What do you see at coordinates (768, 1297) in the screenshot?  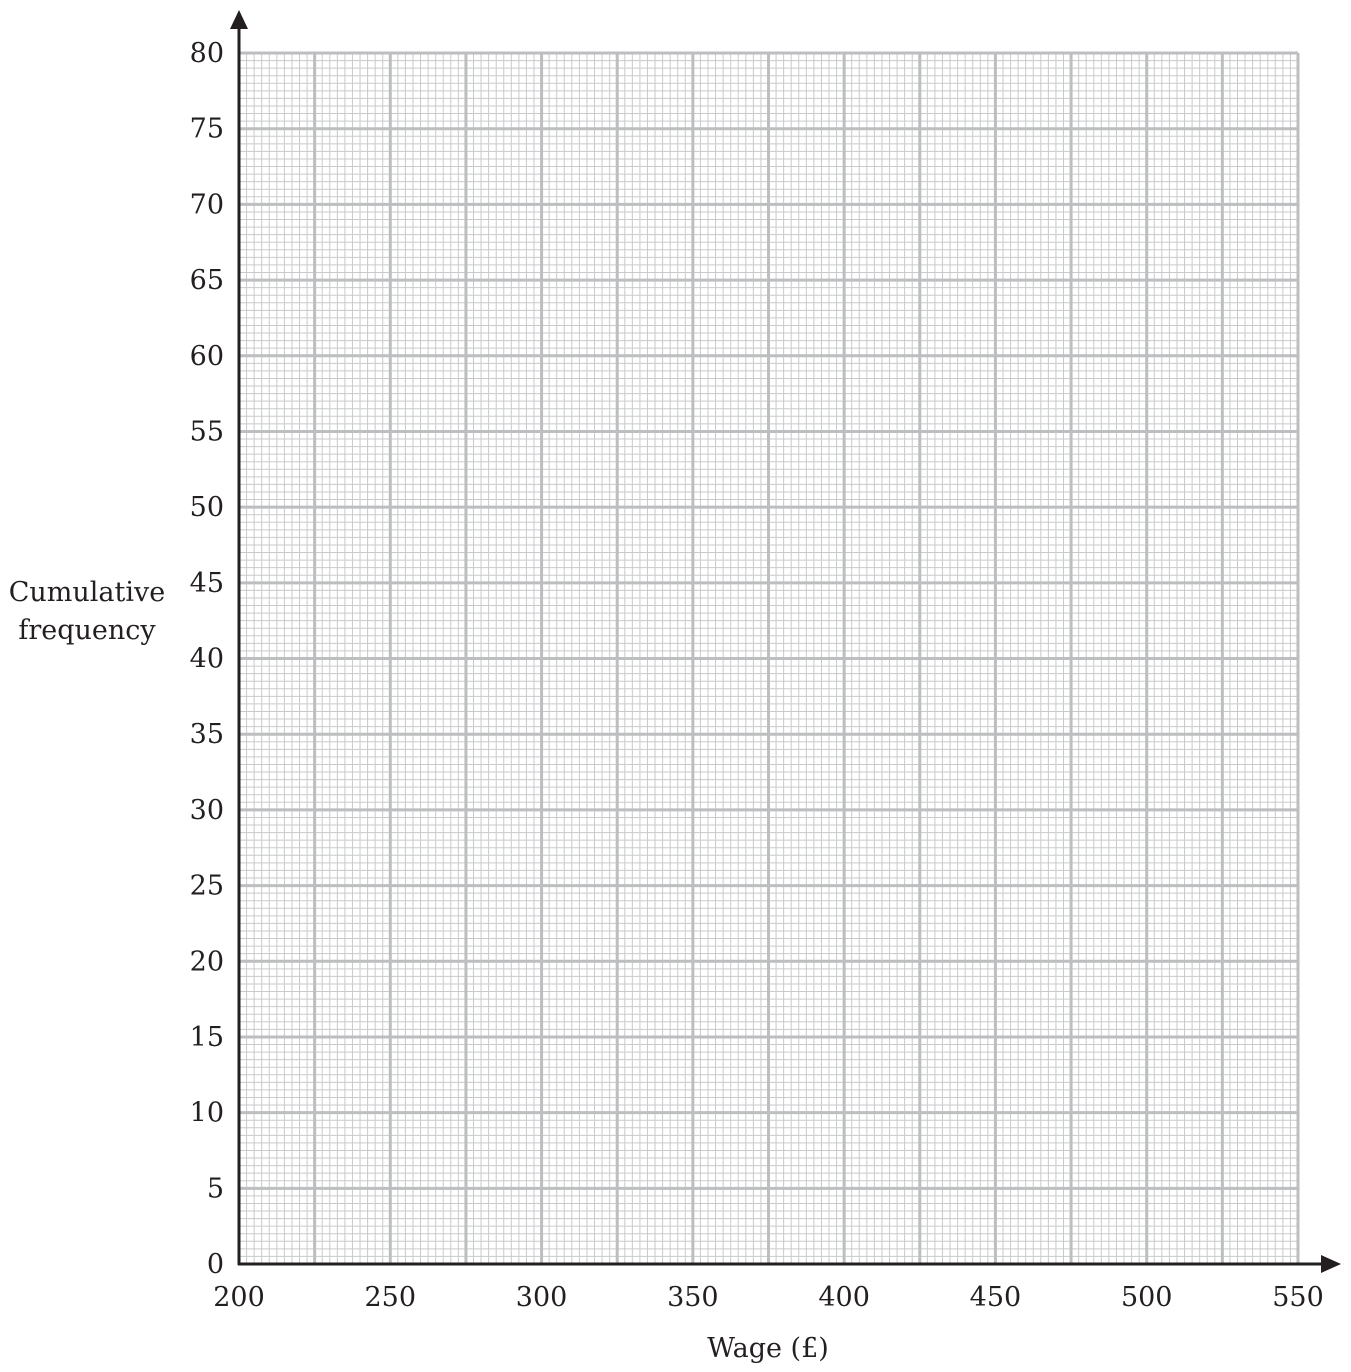 I see `x-tick-labels: 200 250 300 350 400 450 500 550` at bounding box center [768, 1297].